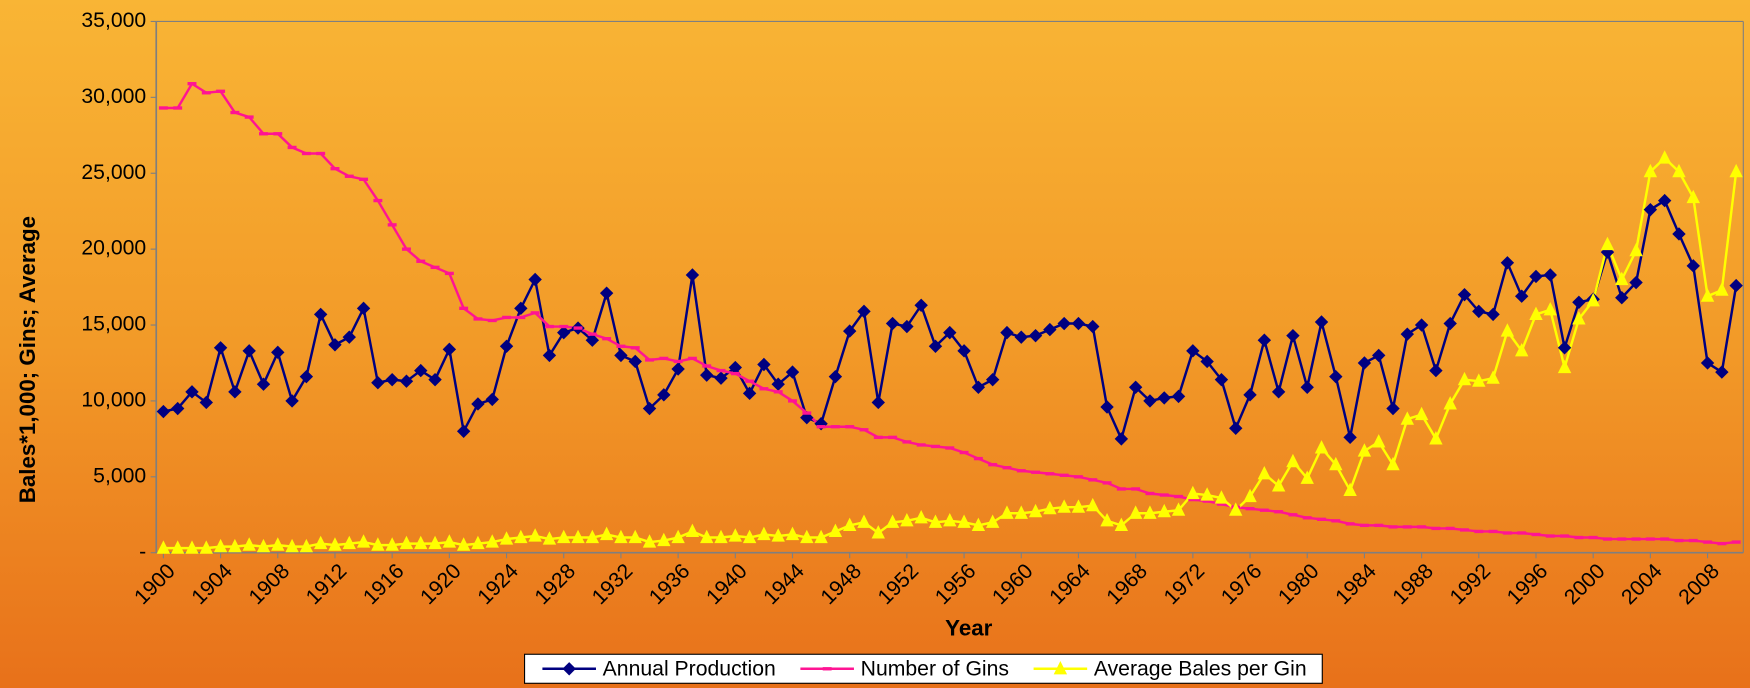  I want to click on y-tick-label: 35,000, so click(113, 20).